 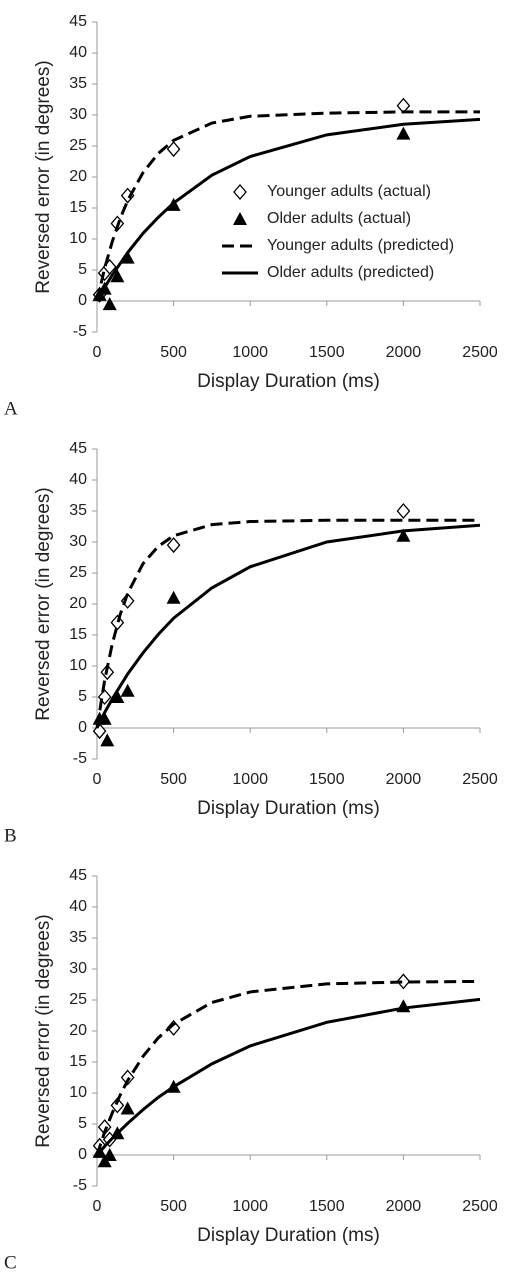 What do you see at coordinates (360, 245) in the screenshot?
I see `legend-label: Younger adults (predicted)` at bounding box center [360, 245].